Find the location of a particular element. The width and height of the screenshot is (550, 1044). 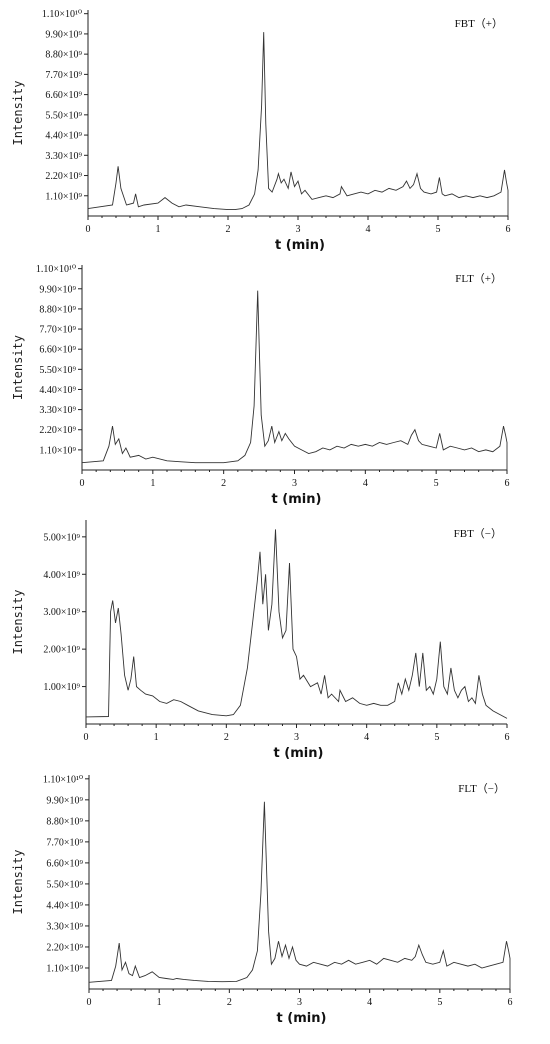

panel-title: FBT（+） is located at coordinates (479, 23).